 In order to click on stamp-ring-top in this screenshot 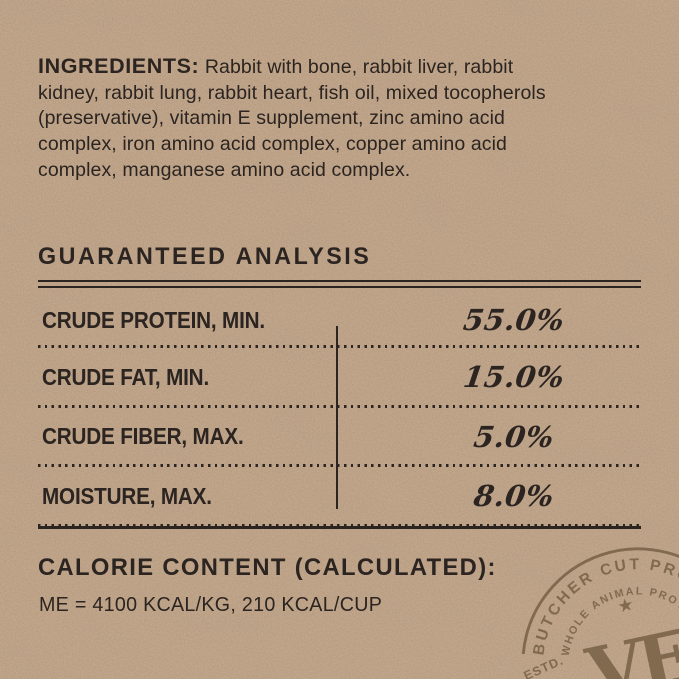, I will do `click(600, 601)`.